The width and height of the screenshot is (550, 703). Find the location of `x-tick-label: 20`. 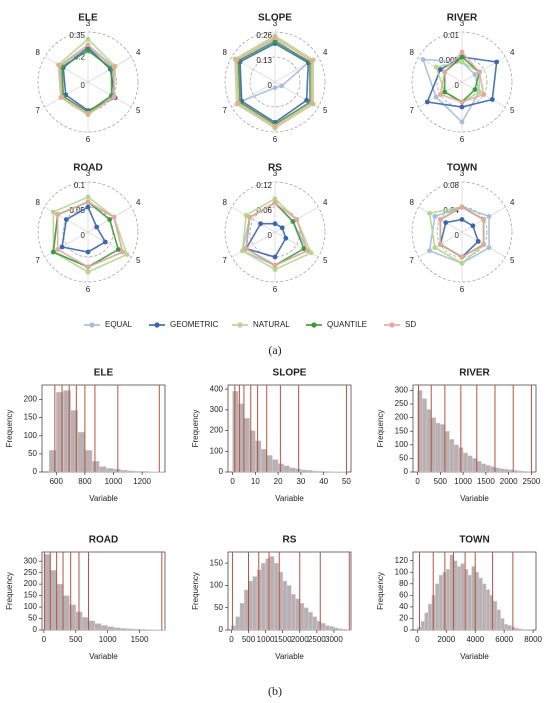

x-tick-label: 20 is located at coordinates (278, 481).